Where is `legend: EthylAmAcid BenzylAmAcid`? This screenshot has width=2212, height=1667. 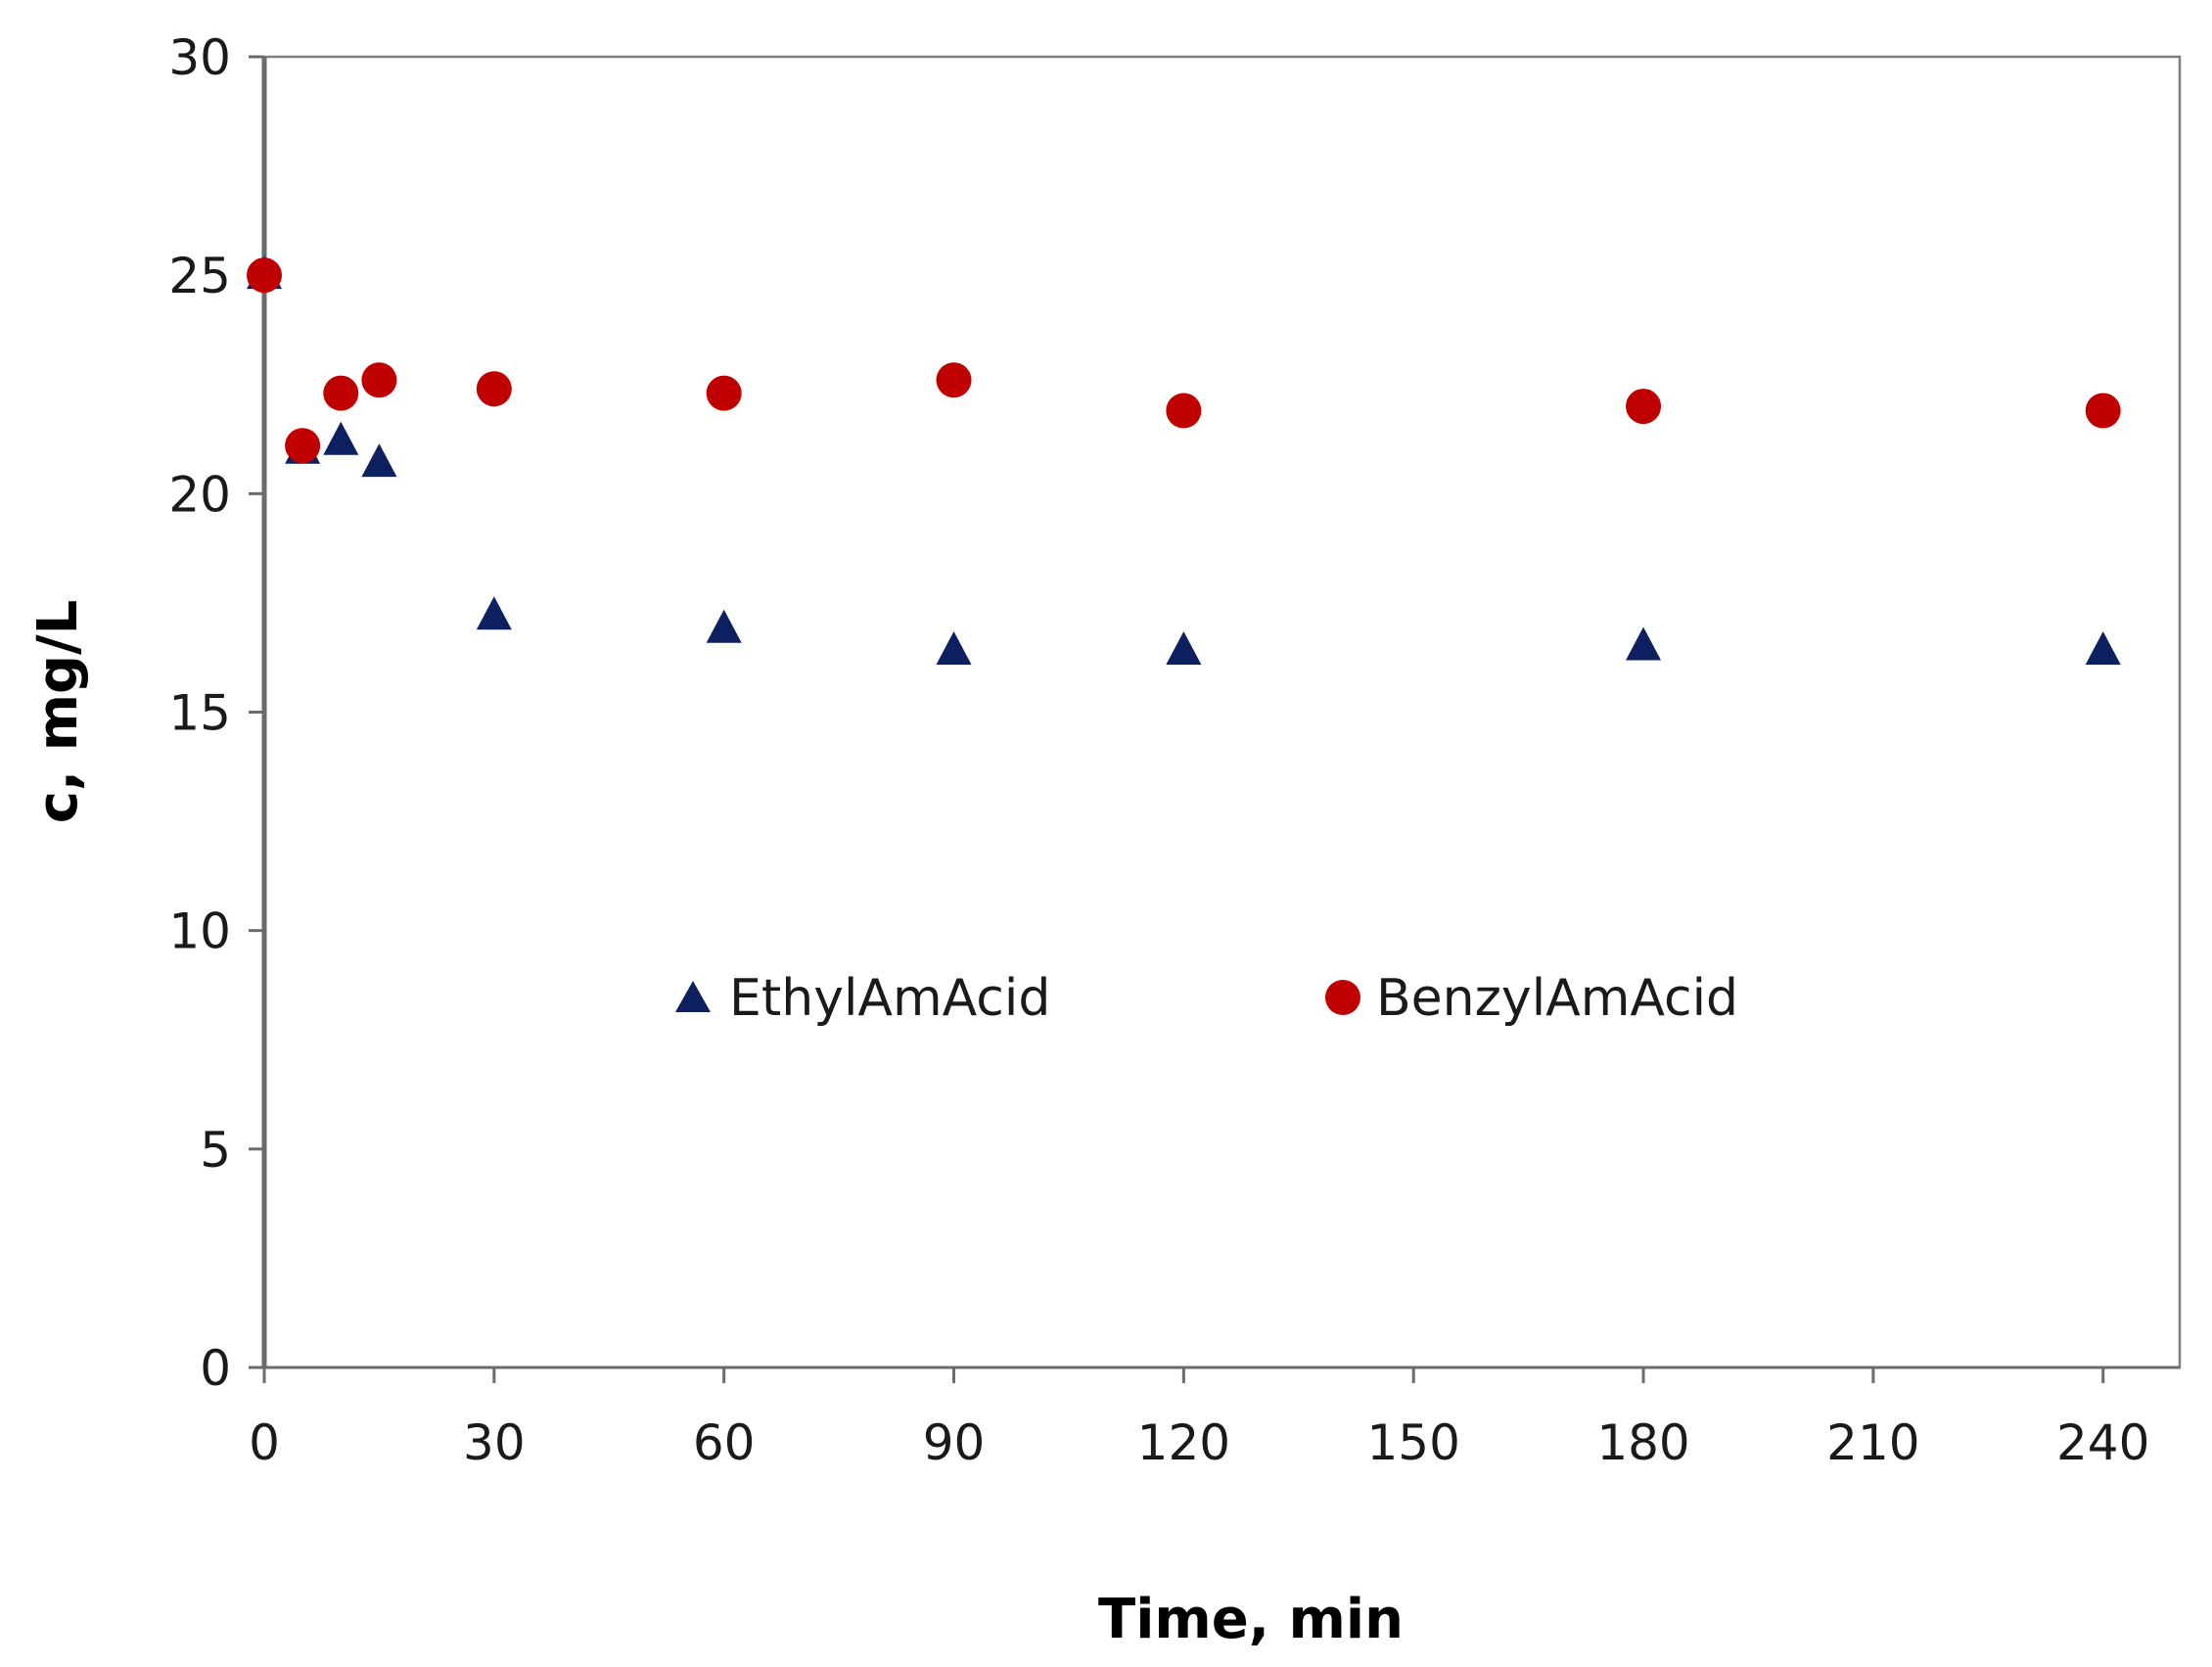
legend: EthylAmAcid BenzylAmAcid is located at coordinates (1206, 998).